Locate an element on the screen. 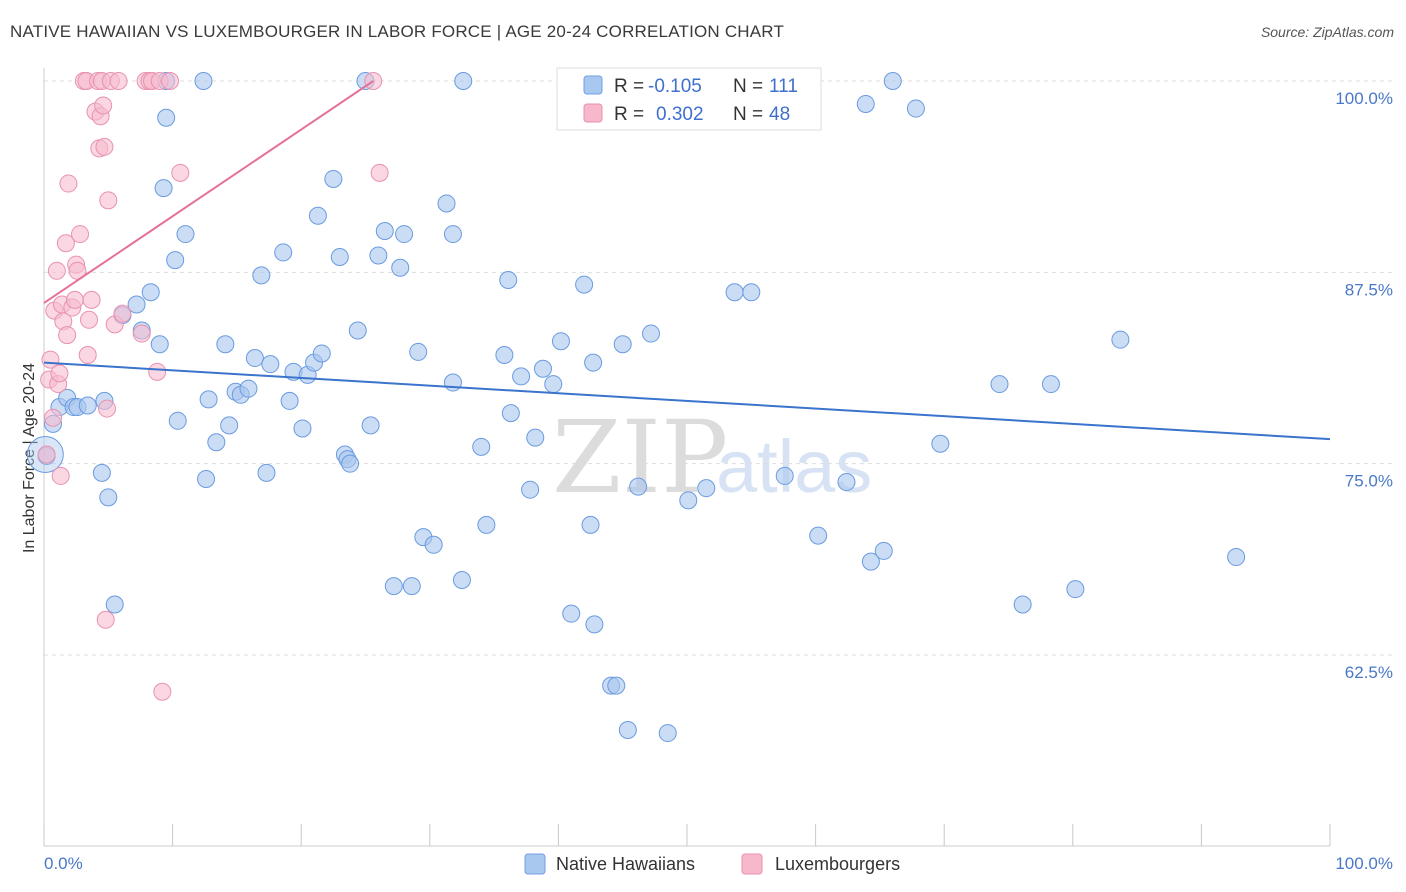 The height and width of the screenshot is (892, 1406). bottom-legend-label-pink: Luxembourgers is located at coordinates (837, 864).